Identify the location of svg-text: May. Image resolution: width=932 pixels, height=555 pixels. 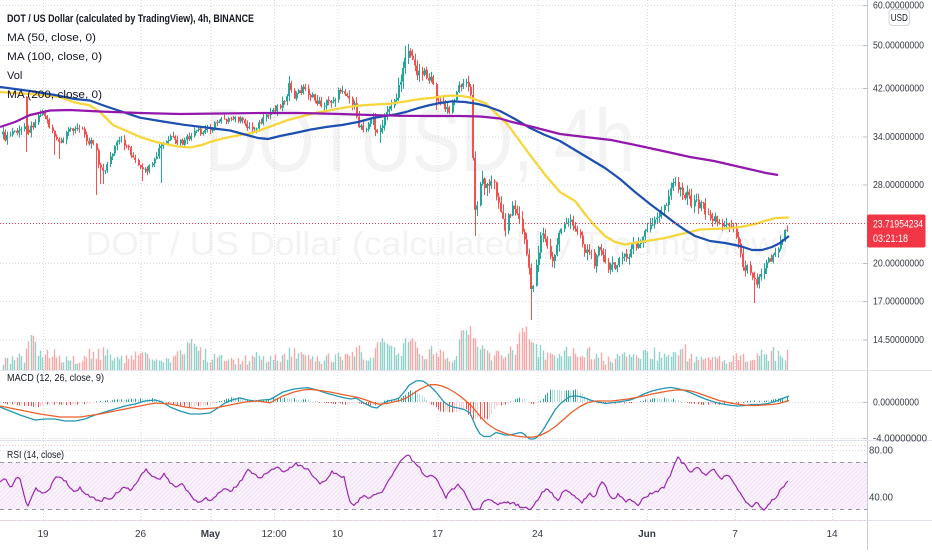
(211, 534).